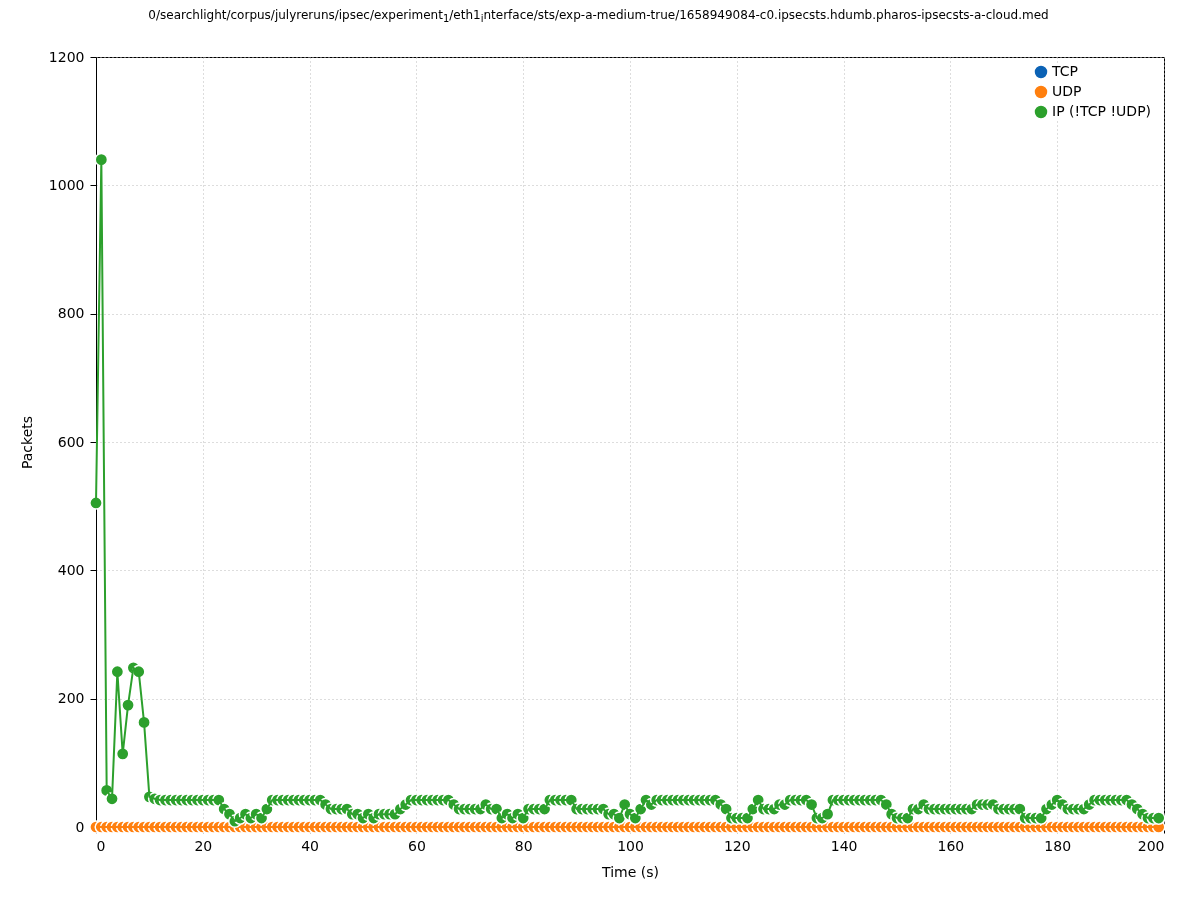  Describe the element at coordinates (951, 845) in the screenshot. I see `x-tick-label: 160` at that location.